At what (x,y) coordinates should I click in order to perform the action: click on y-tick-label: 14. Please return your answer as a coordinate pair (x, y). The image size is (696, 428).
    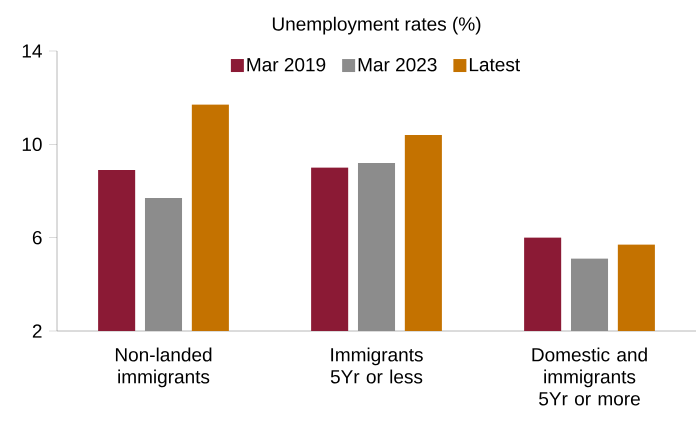
    Looking at the image, I should click on (32, 51).